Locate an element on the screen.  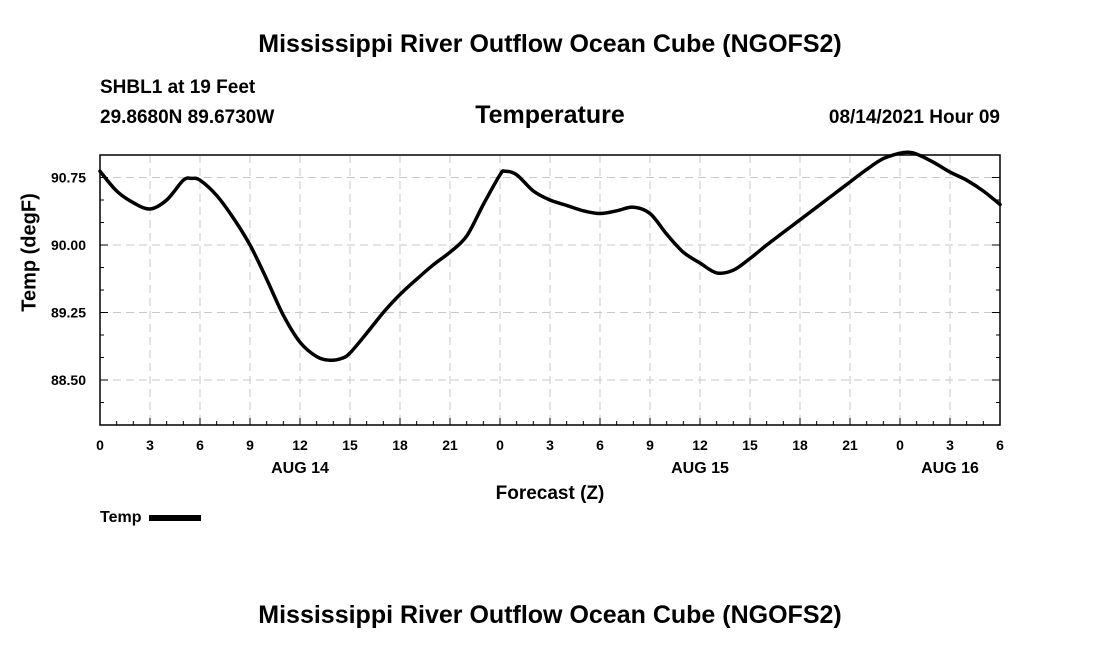
y-tick-label: 90.00 is located at coordinates (68, 245).